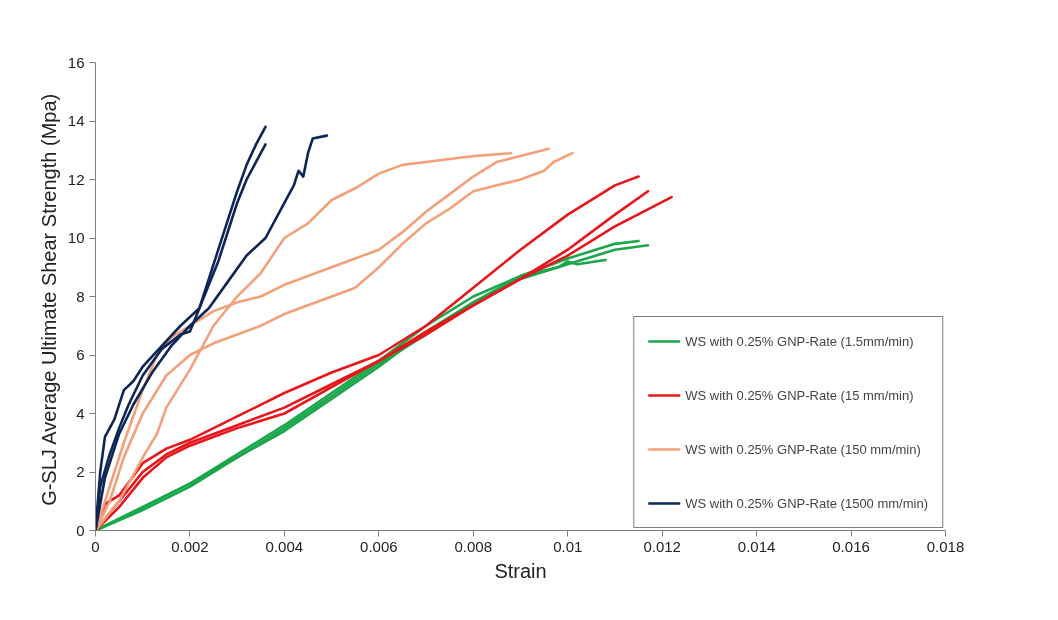 The height and width of the screenshot is (620, 1058). I want to click on x-tick-label: 0.016, so click(851, 546).